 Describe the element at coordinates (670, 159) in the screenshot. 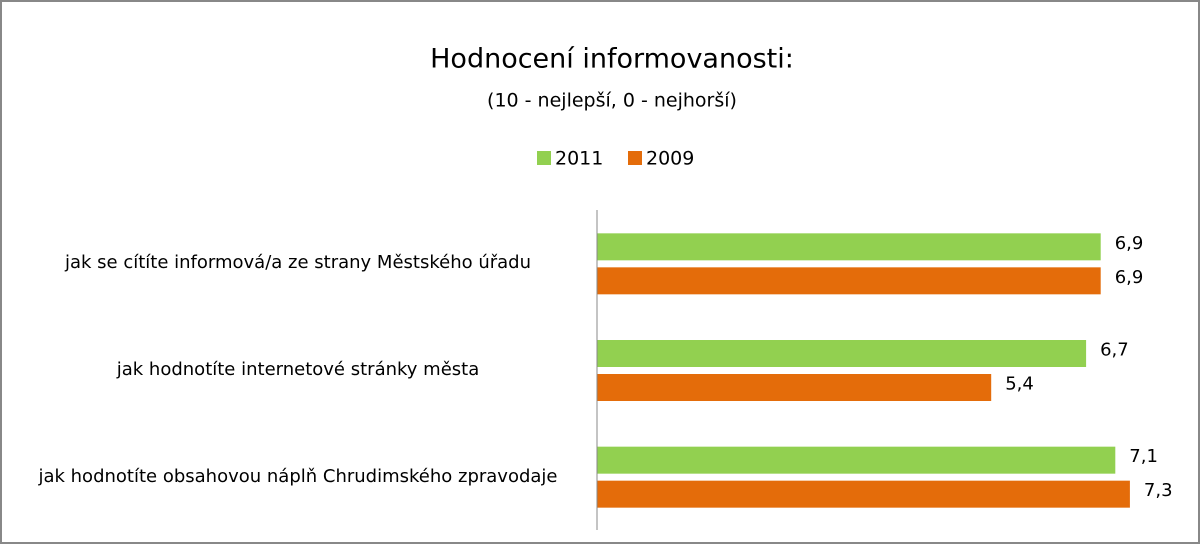

I see `legend-label: 2009` at that location.